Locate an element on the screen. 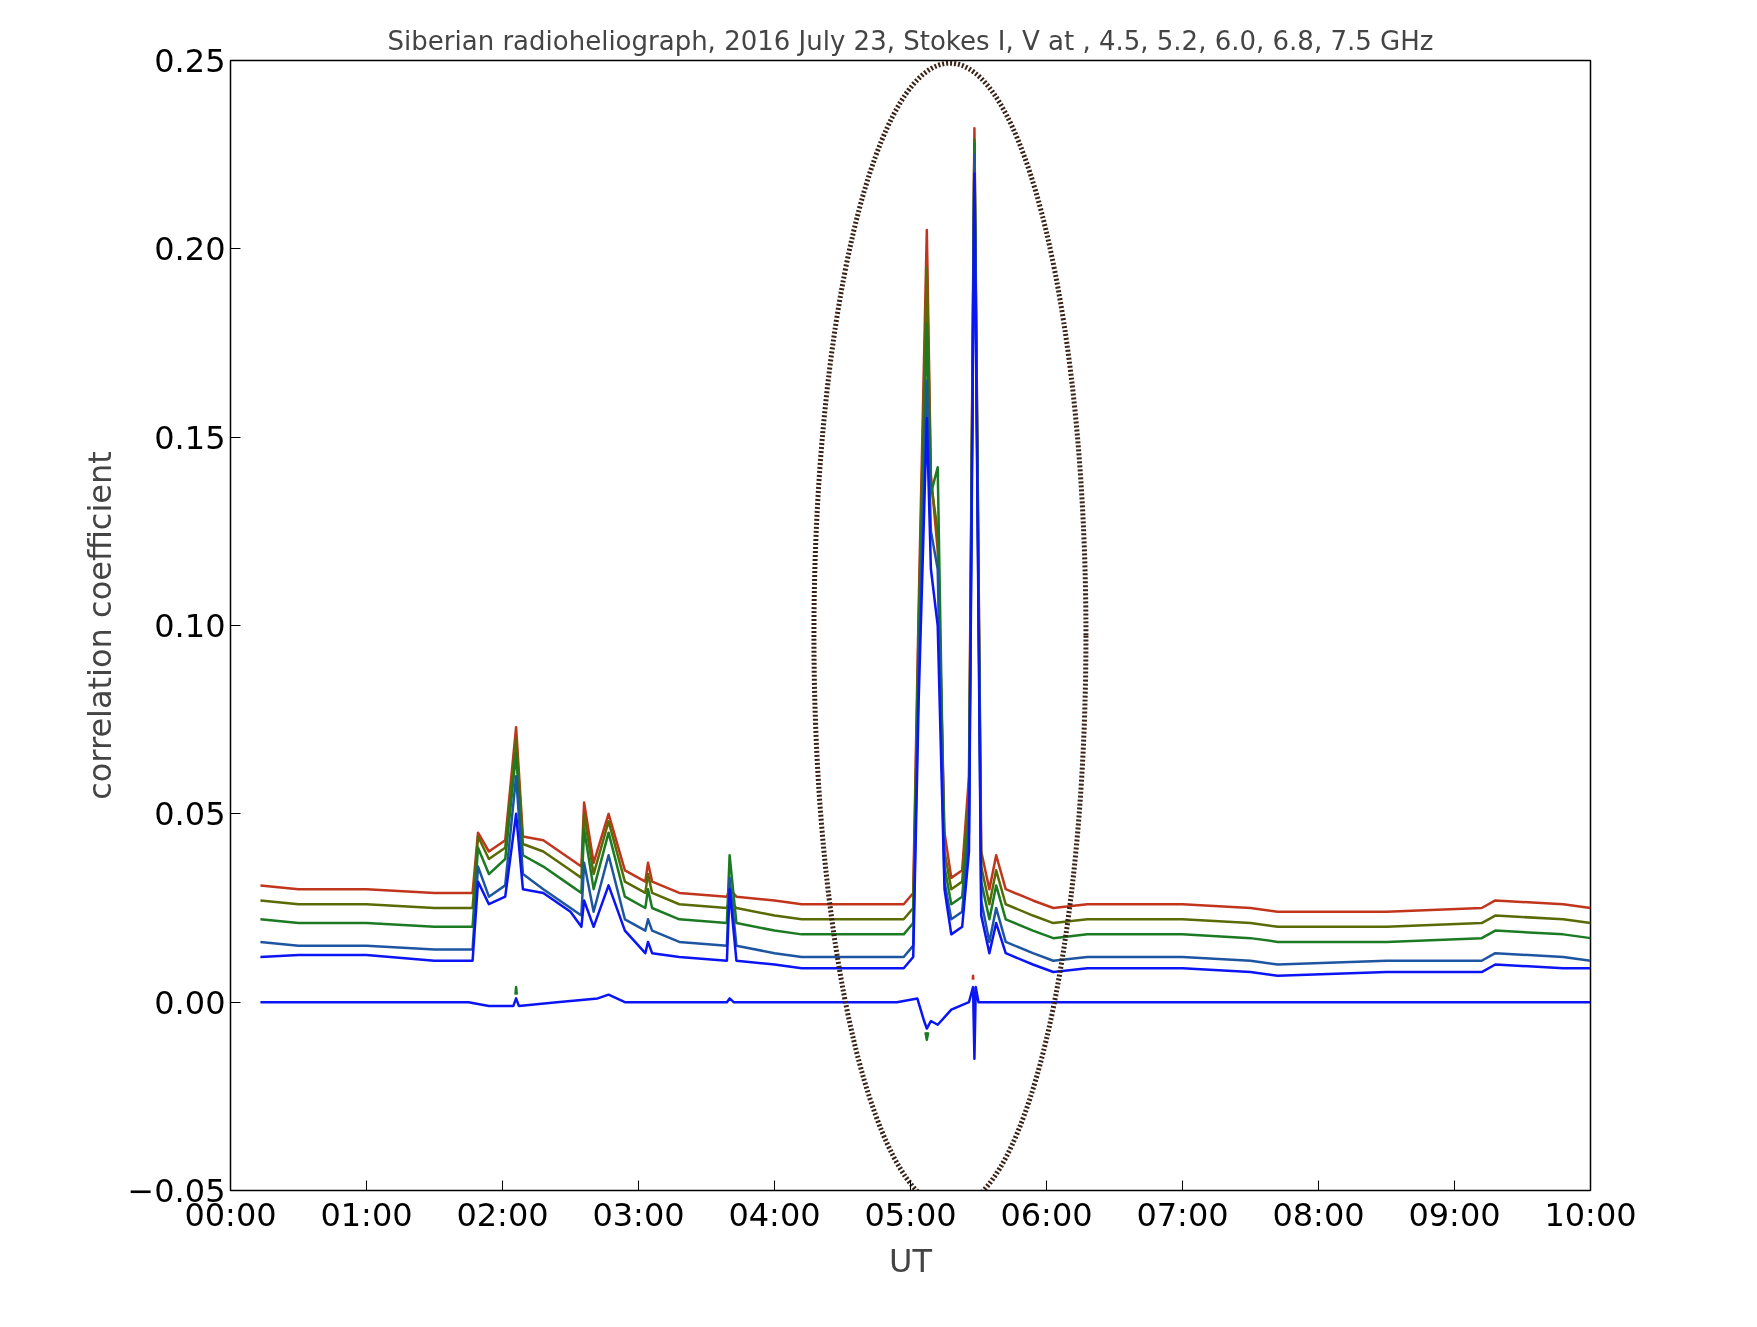  y-tick-label: 0.20 is located at coordinates (190, 249).